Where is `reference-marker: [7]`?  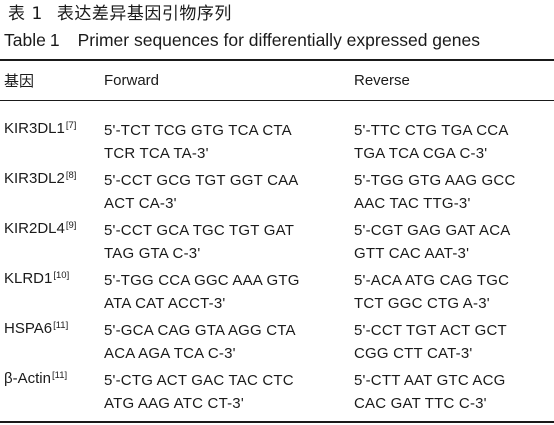
reference-marker: [7] is located at coordinates (71, 125).